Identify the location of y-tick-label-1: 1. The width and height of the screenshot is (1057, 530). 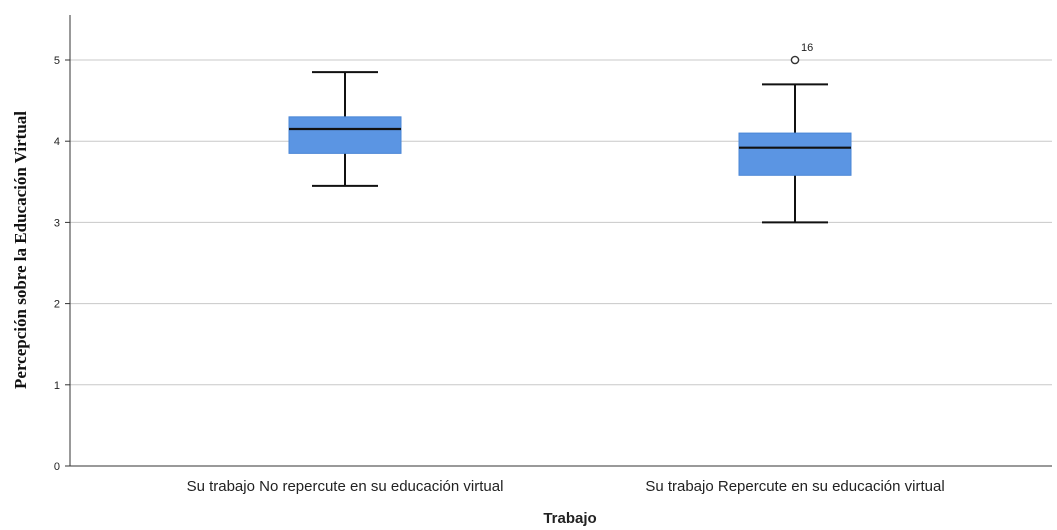
(57, 386).